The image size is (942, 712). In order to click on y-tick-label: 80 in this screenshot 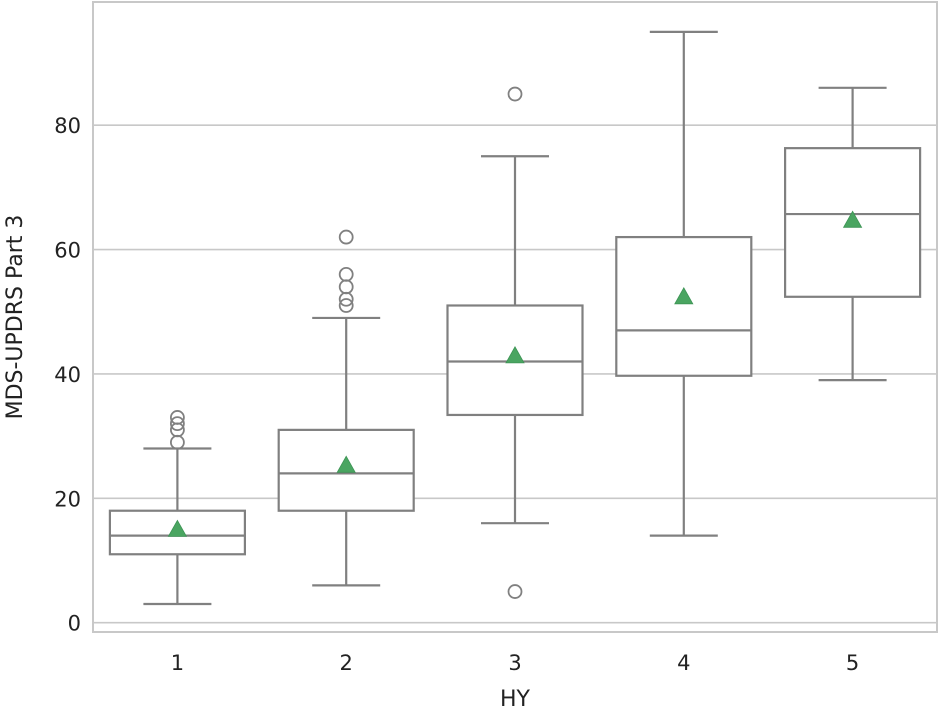, I will do `click(67, 126)`.